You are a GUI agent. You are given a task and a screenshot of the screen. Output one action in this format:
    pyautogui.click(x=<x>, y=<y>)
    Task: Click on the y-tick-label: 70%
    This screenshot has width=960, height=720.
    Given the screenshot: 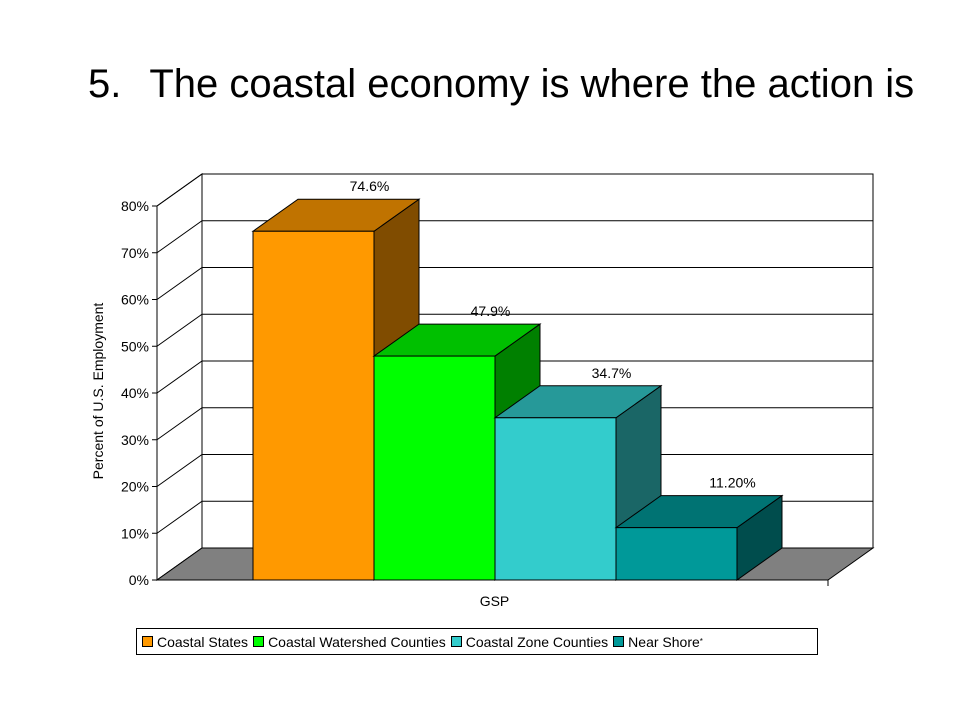 What is the action you would take?
    pyautogui.click(x=135, y=253)
    